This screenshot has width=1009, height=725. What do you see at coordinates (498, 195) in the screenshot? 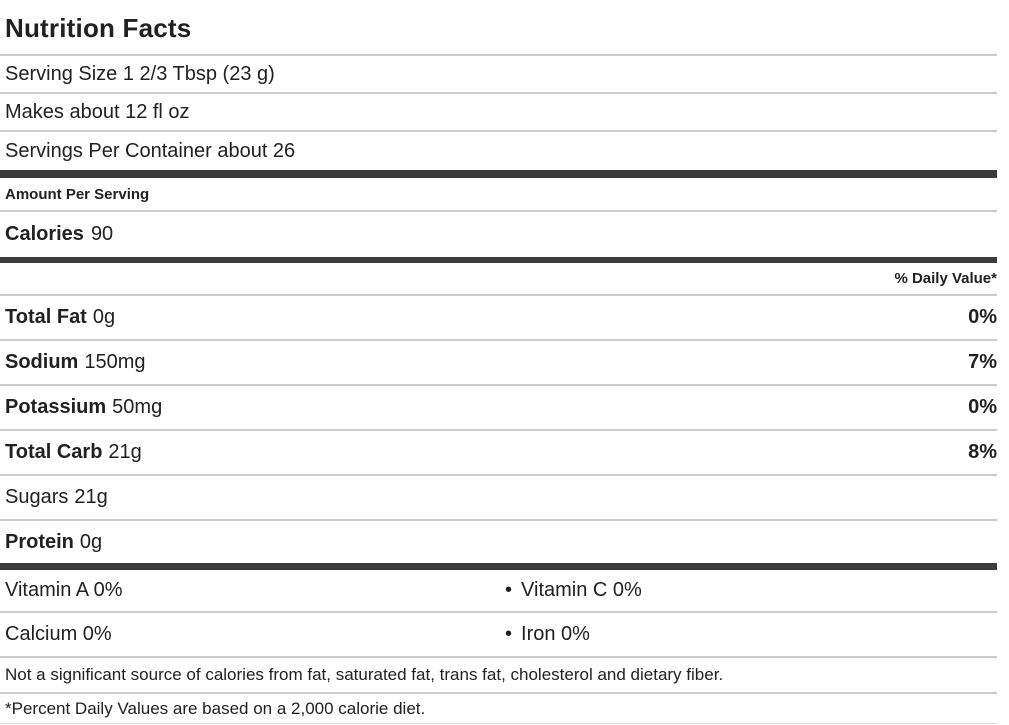
I see `amount-per-serving-label: Amount Per Serving` at bounding box center [498, 195].